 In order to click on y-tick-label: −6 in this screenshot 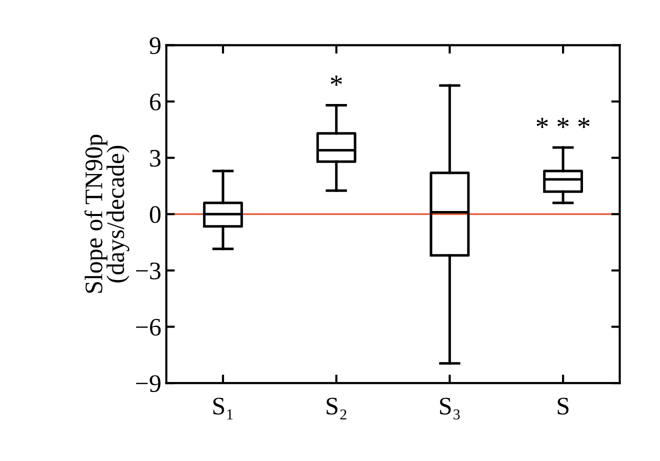, I will do `click(148, 327)`.